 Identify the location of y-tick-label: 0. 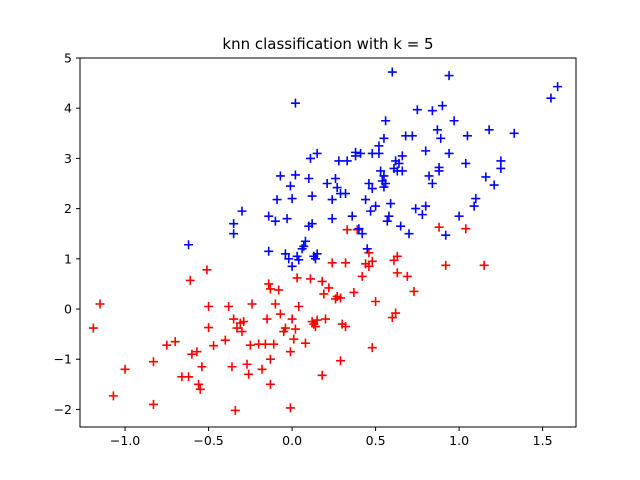
(68, 309).